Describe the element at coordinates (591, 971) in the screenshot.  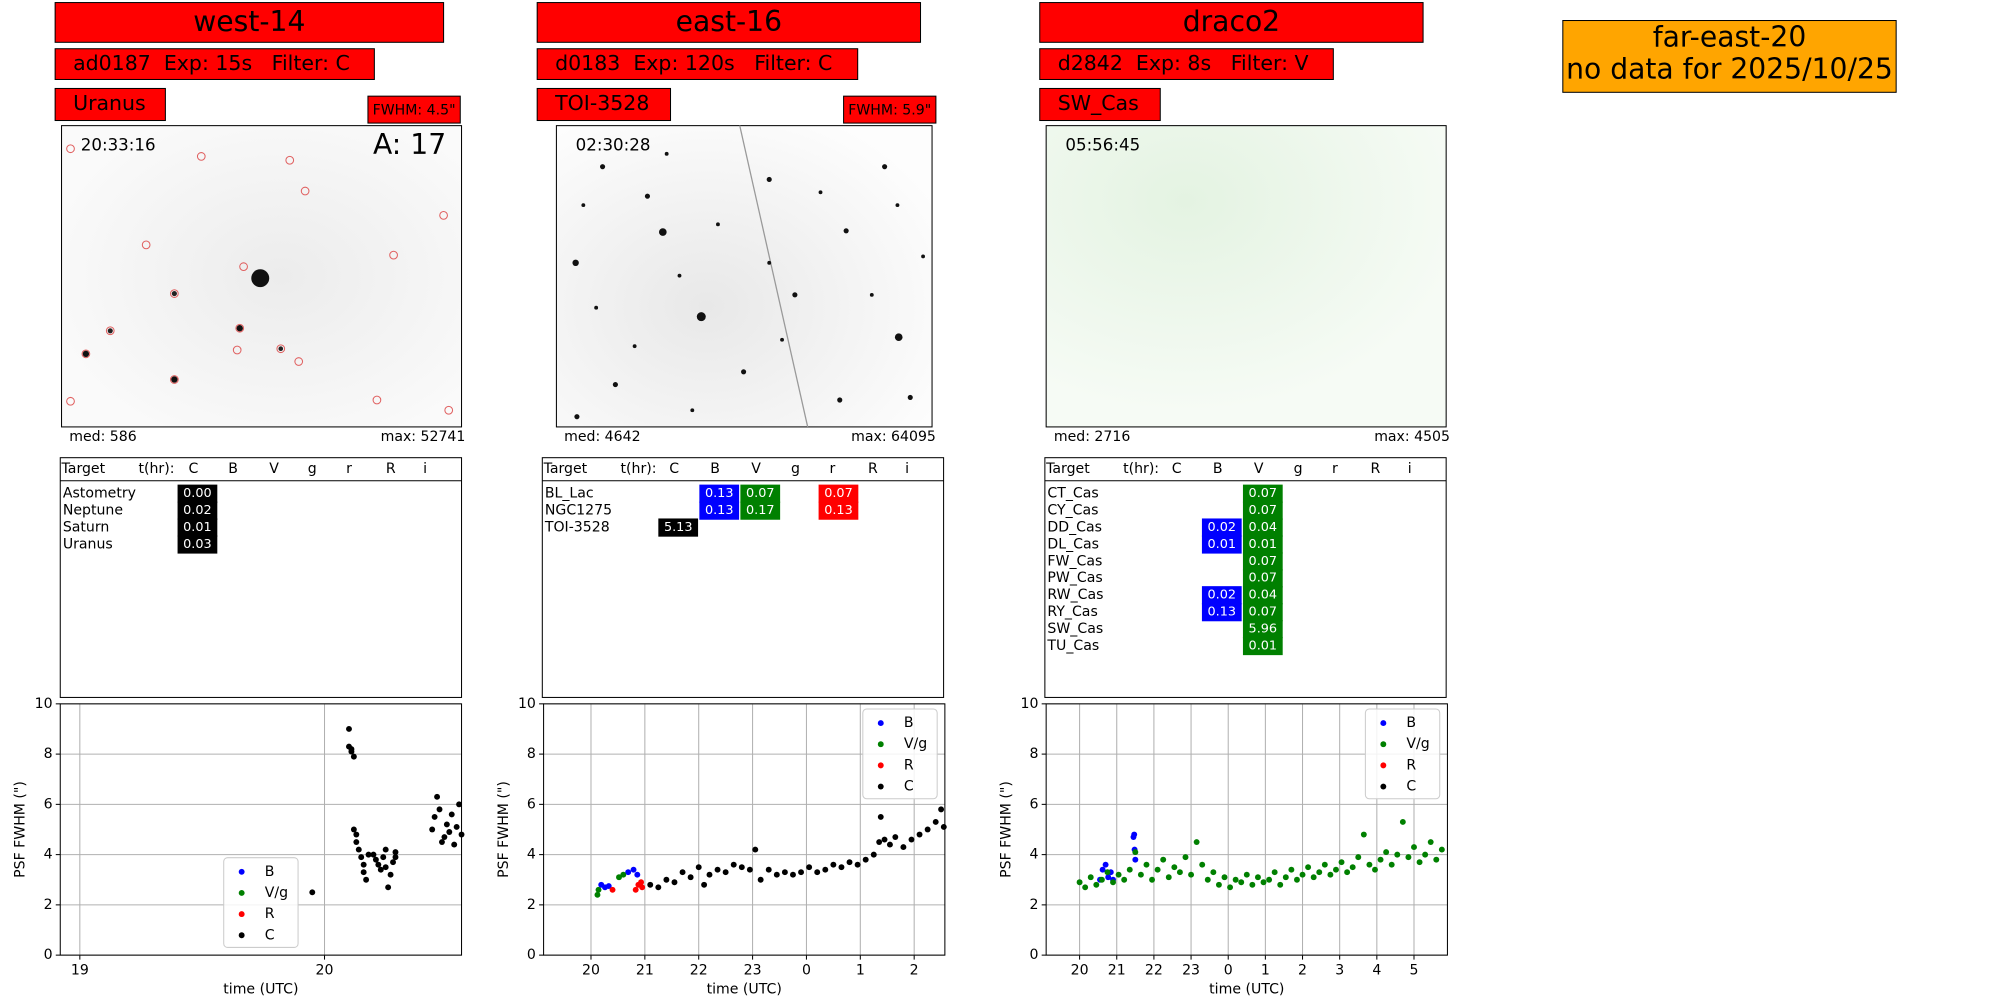
I see `x-tick-label: 20` at that location.